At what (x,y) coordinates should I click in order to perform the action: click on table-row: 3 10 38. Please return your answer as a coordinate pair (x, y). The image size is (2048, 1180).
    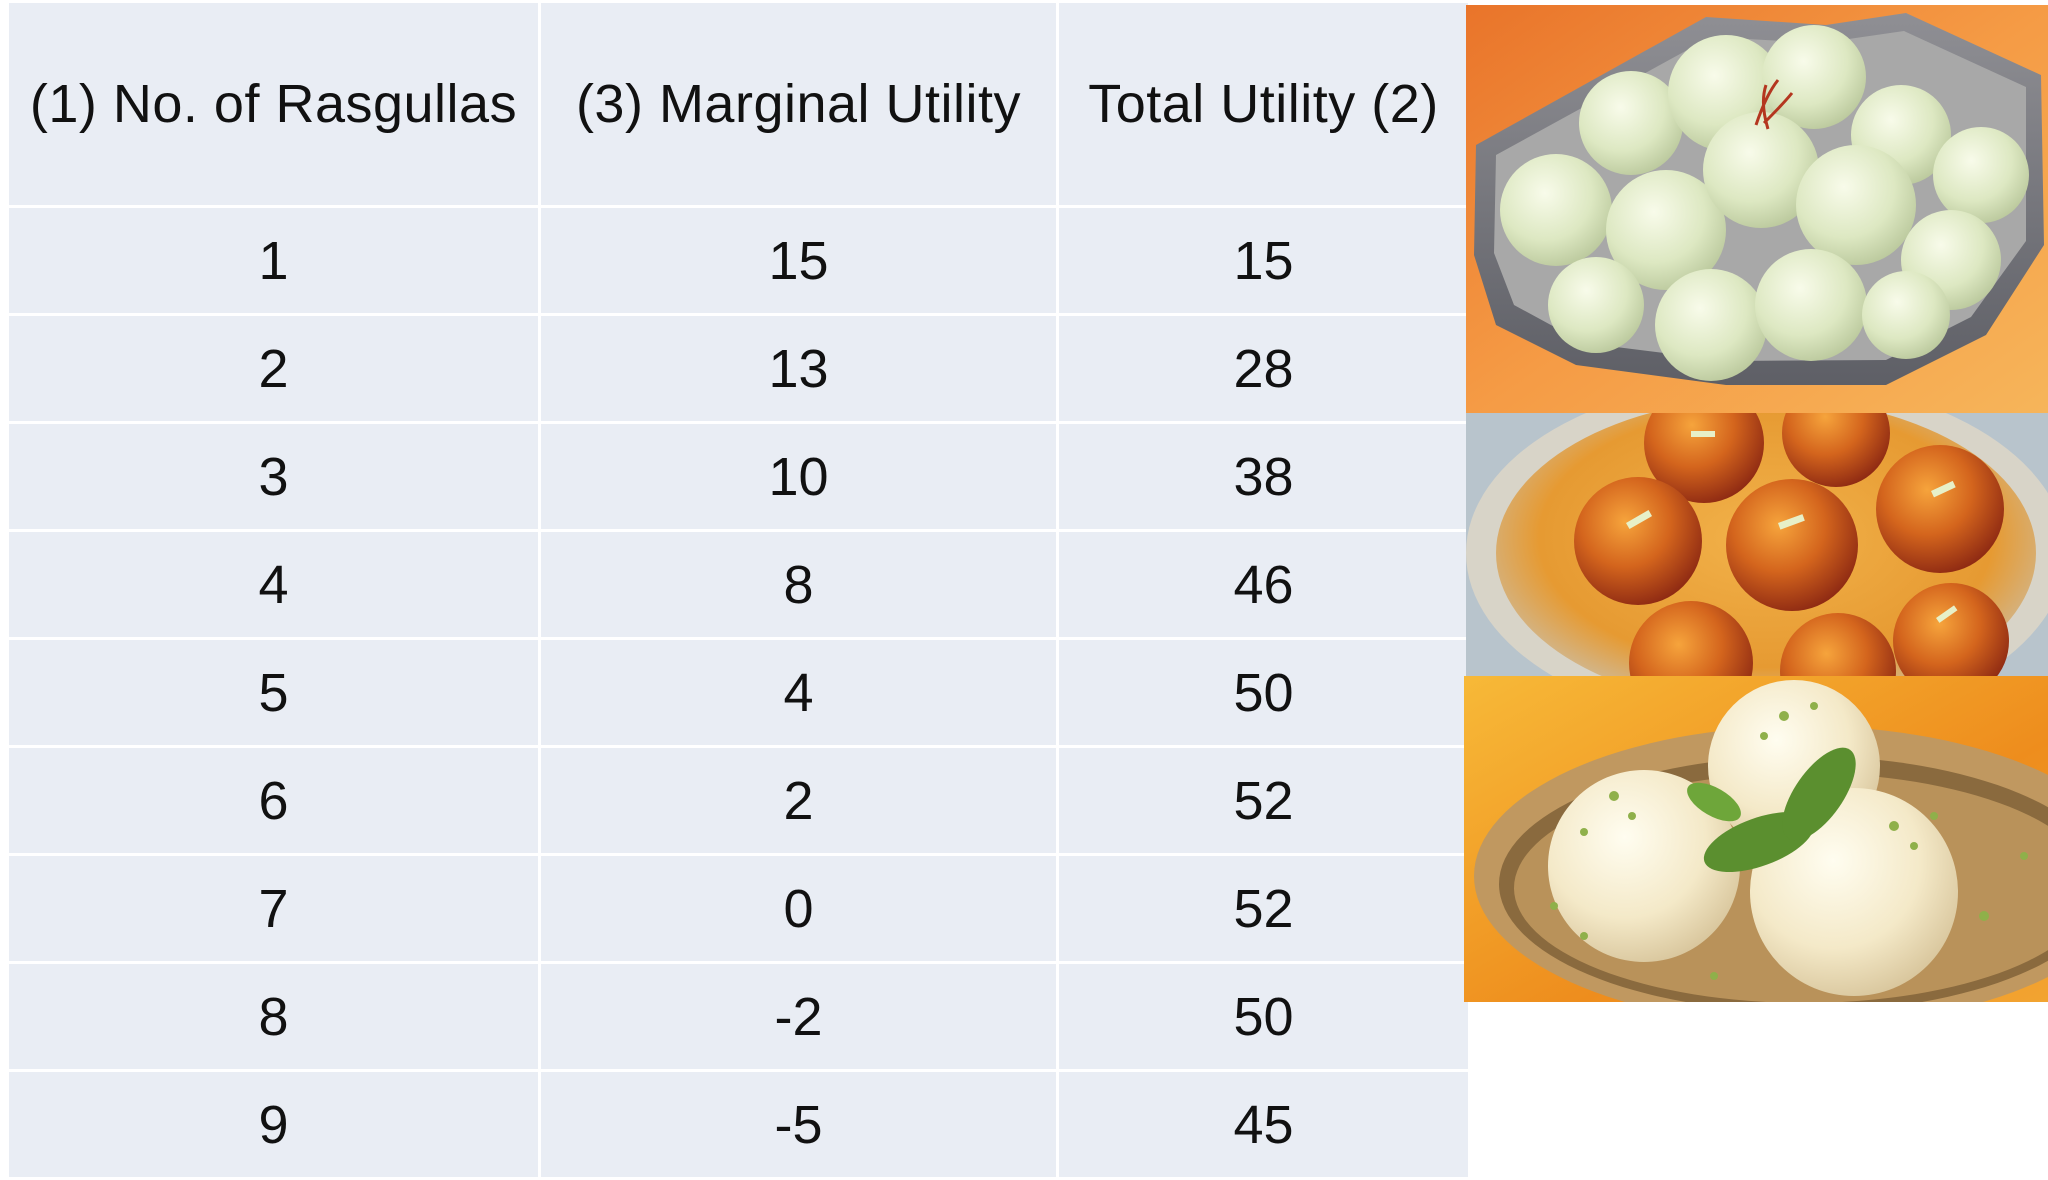
    Looking at the image, I should click on (738, 476).